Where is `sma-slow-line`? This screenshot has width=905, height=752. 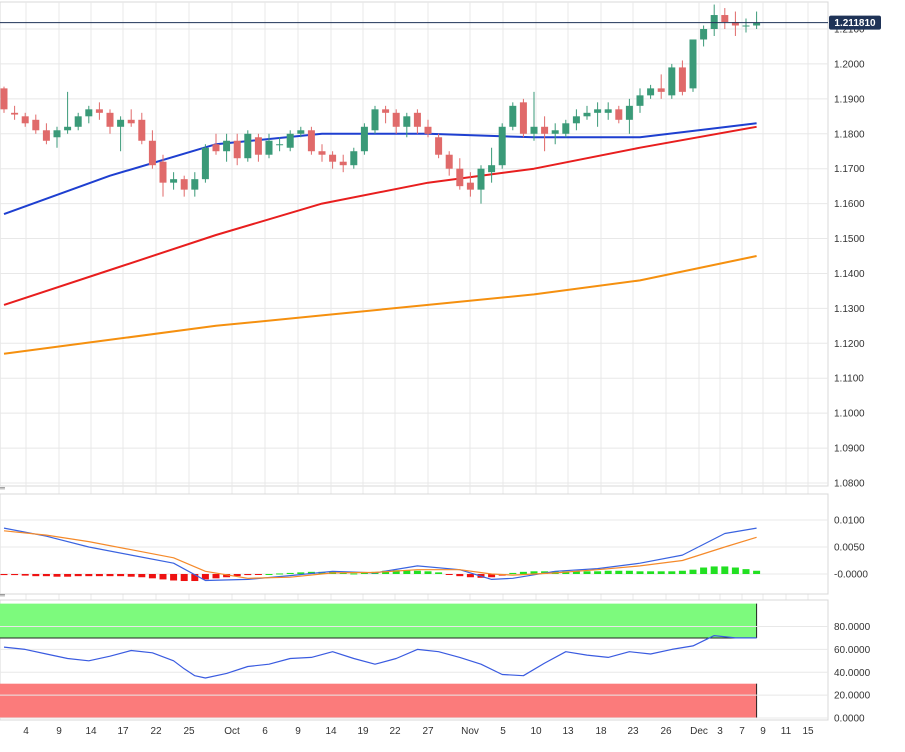 sma-slow-line is located at coordinates (380, 305).